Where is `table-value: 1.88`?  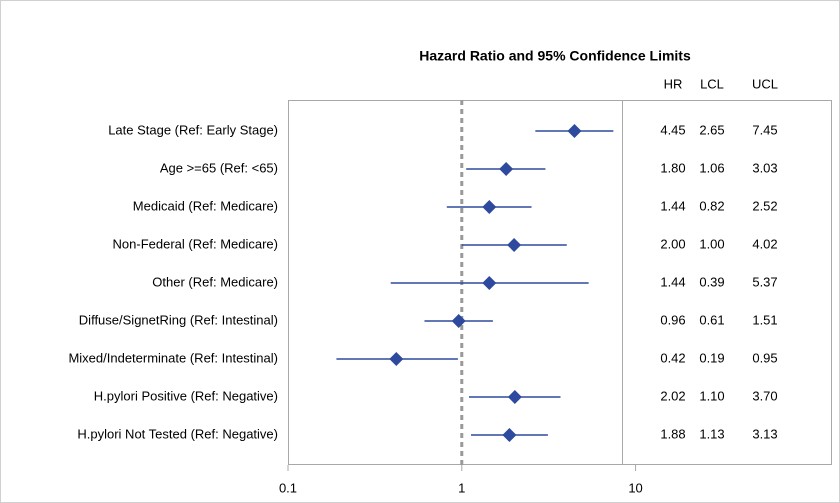 table-value: 1.88 is located at coordinates (672, 433).